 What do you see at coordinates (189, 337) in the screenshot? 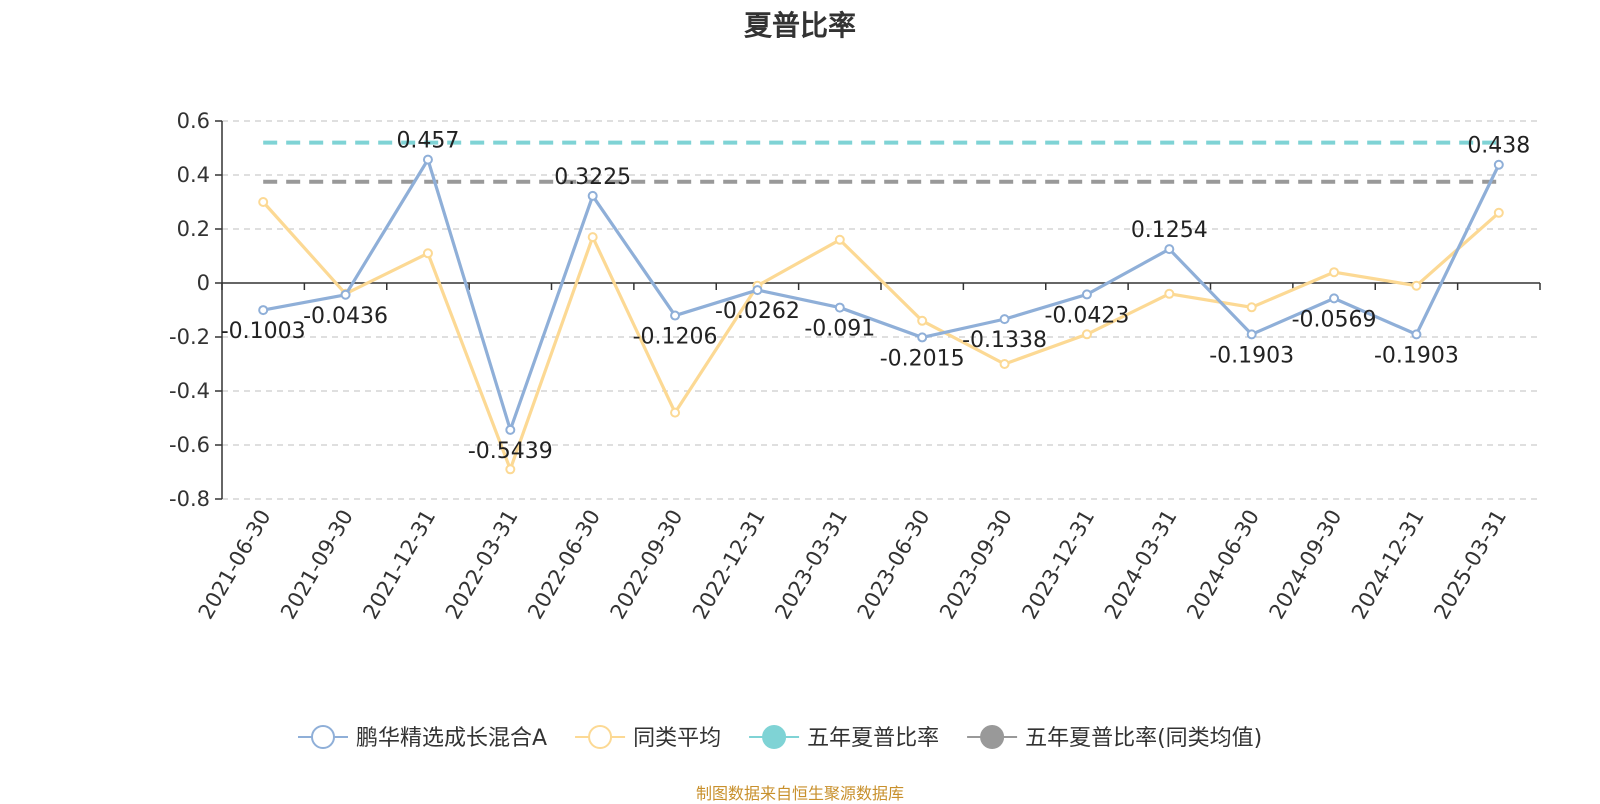
I see `y-tick-label: -0.2` at bounding box center [189, 337].